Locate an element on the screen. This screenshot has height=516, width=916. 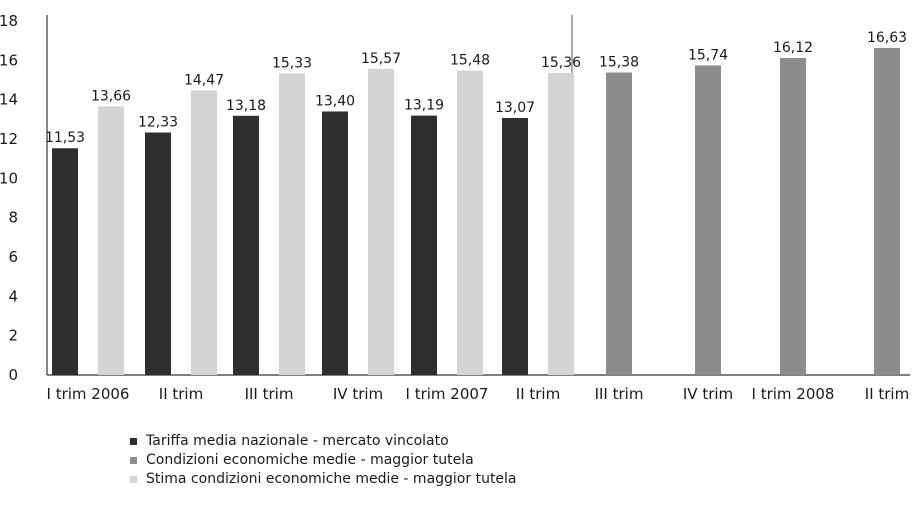
y-tick-label: 4 is located at coordinates (13, 296).